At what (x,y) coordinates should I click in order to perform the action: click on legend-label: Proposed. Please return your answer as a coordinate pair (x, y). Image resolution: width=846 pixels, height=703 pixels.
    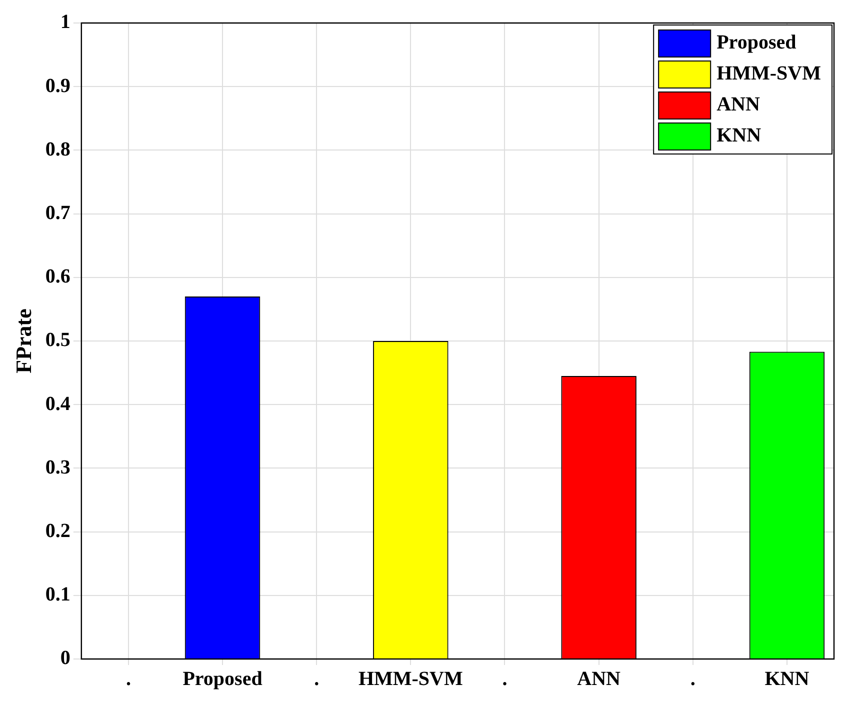
    Looking at the image, I should click on (756, 43).